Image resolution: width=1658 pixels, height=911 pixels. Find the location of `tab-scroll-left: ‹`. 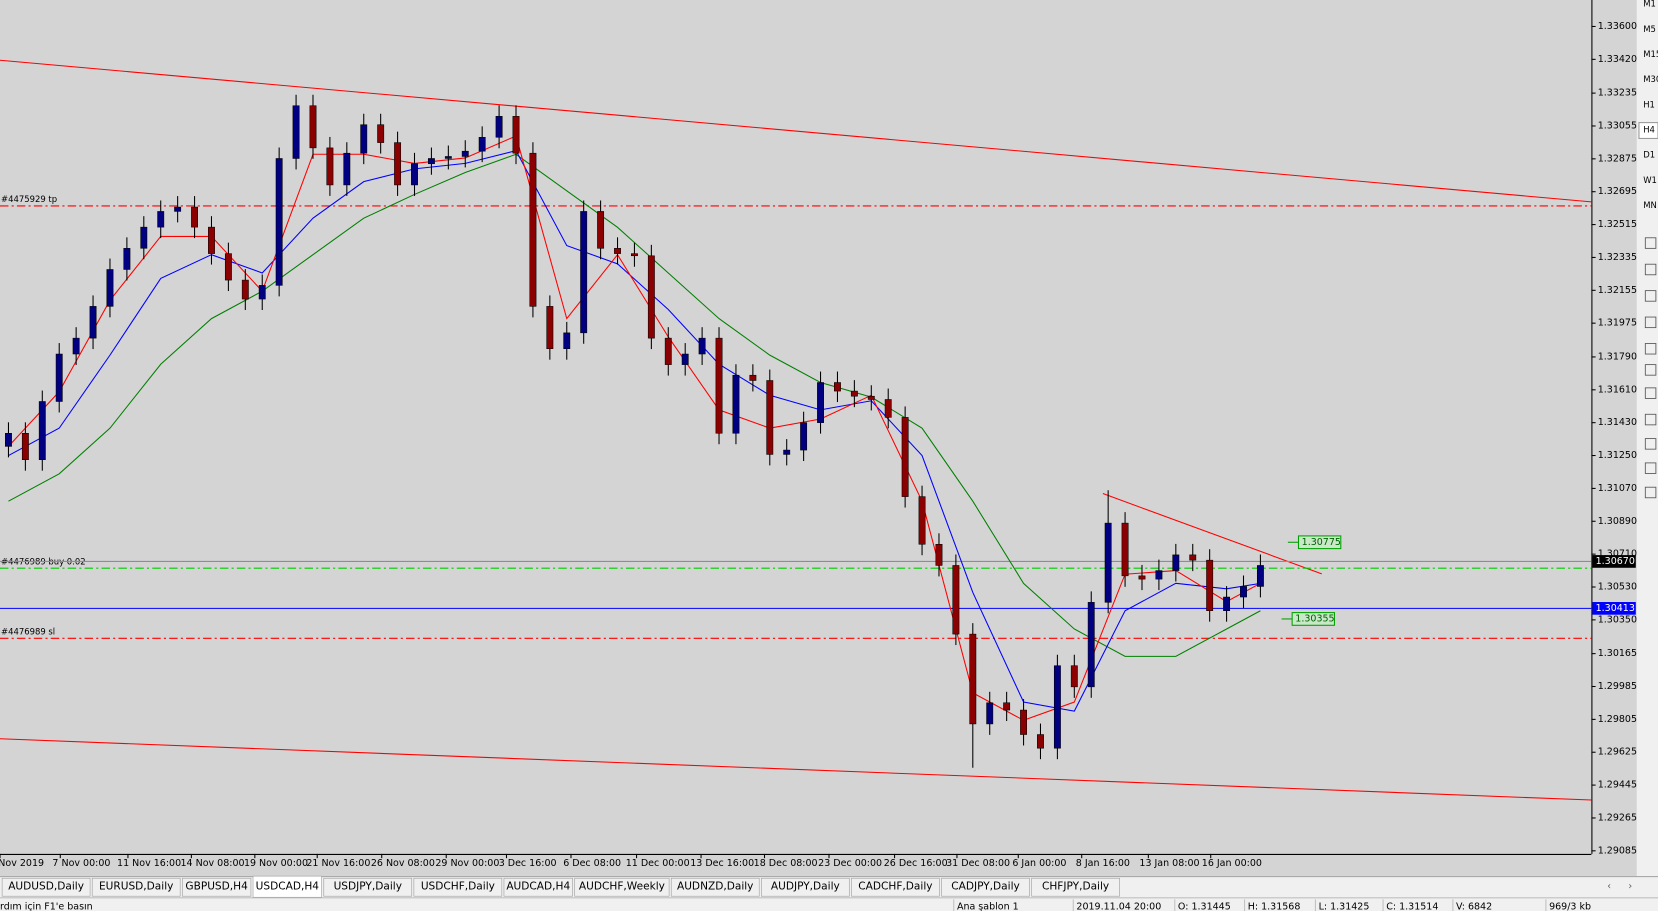

tab-scroll-left: ‹ is located at coordinates (1609, 886).